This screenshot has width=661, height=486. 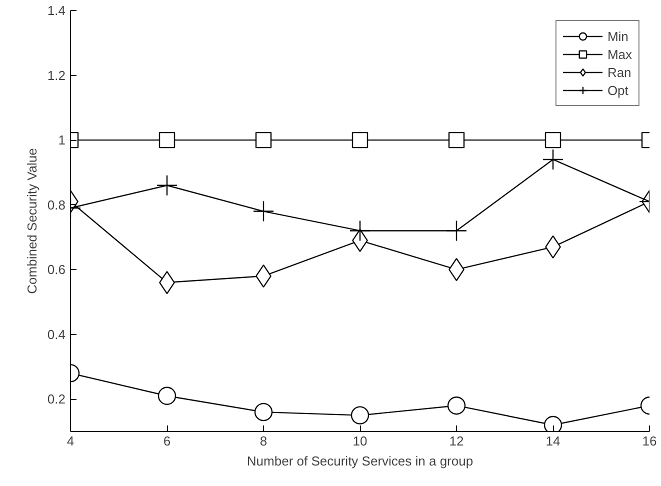 I want to click on legend-label: Opt, so click(x=617, y=90).